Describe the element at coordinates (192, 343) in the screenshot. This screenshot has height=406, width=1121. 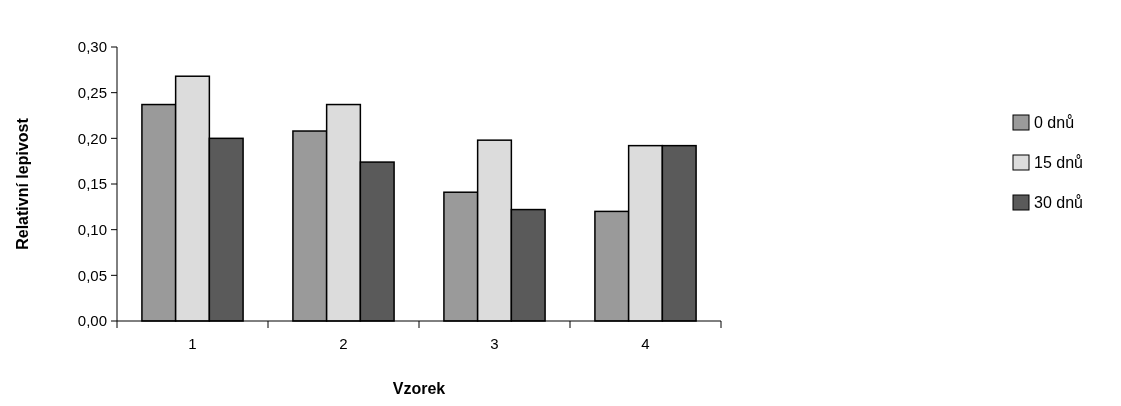
I see `x-tick-label: 1` at that location.